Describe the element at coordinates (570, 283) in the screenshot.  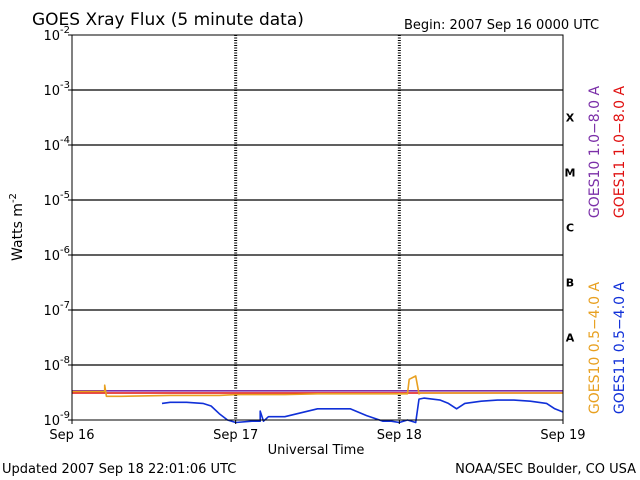
I see `flare-class-label: B` at that location.